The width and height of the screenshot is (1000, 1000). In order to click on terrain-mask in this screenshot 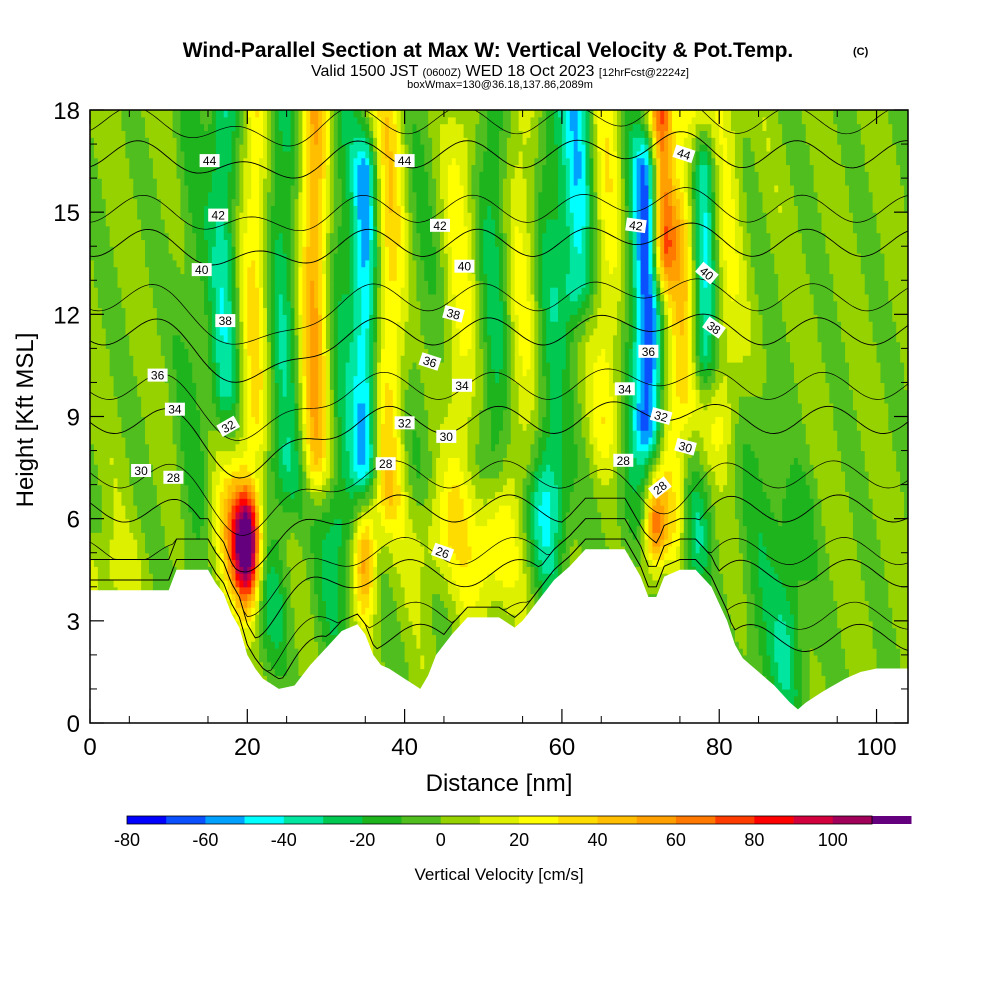, I will do `click(499, 636)`.